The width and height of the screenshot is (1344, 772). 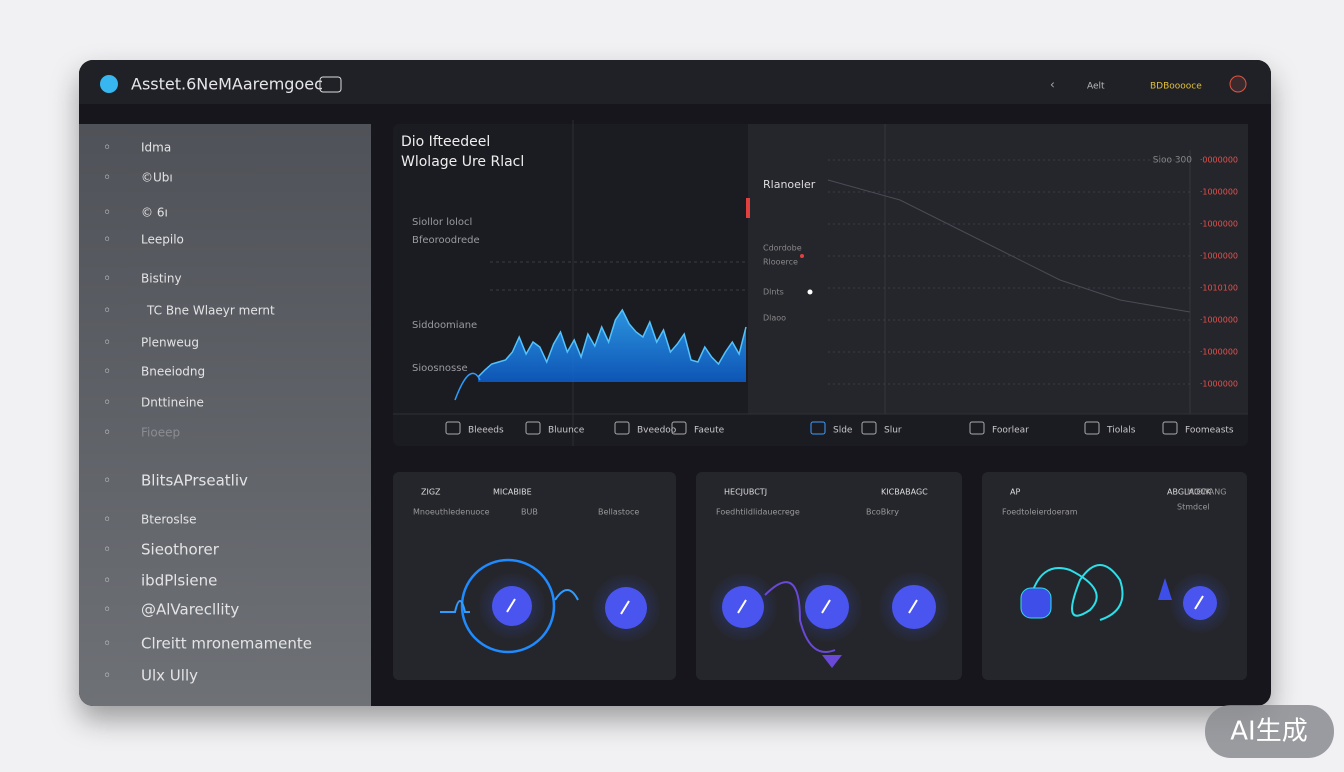 What do you see at coordinates (161, 279) in the screenshot?
I see `nav-item: Bistiny` at bounding box center [161, 279].